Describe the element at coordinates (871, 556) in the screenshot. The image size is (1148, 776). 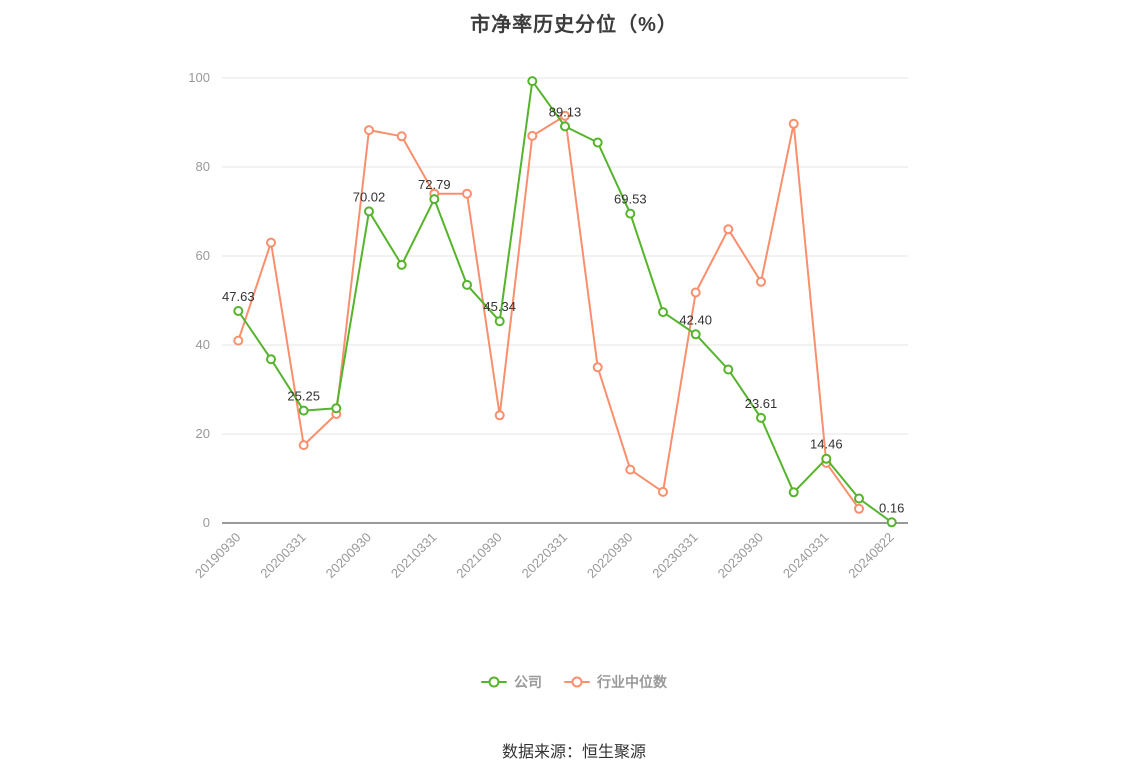
I see `x-tick-label: 20240822` at that location.